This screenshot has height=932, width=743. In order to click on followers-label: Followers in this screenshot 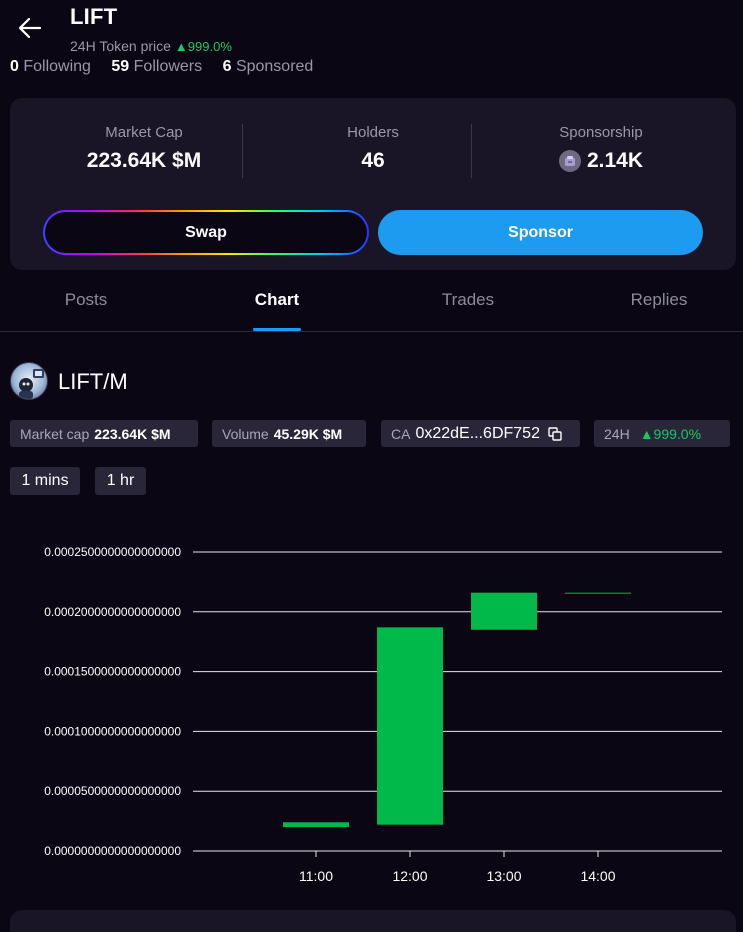, I will do `click(168, 66)`.